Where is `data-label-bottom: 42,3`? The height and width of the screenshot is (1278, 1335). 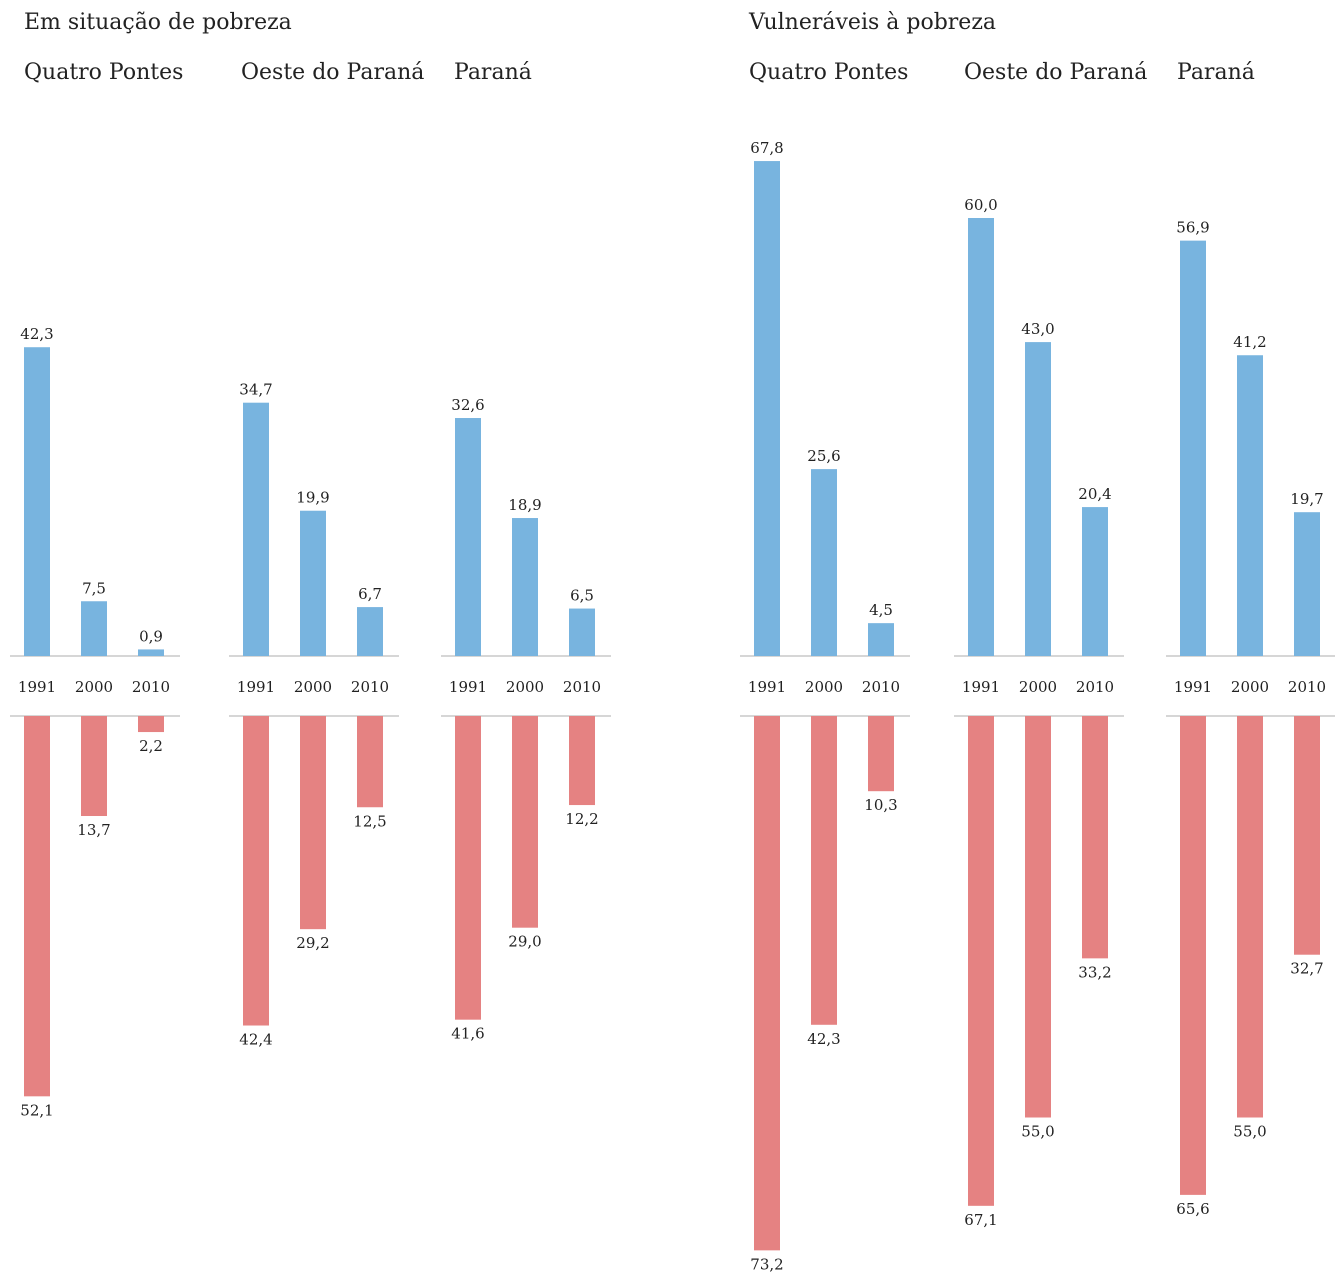
data-label-bottom: 42,3 is located at coordinates (823, 1039).